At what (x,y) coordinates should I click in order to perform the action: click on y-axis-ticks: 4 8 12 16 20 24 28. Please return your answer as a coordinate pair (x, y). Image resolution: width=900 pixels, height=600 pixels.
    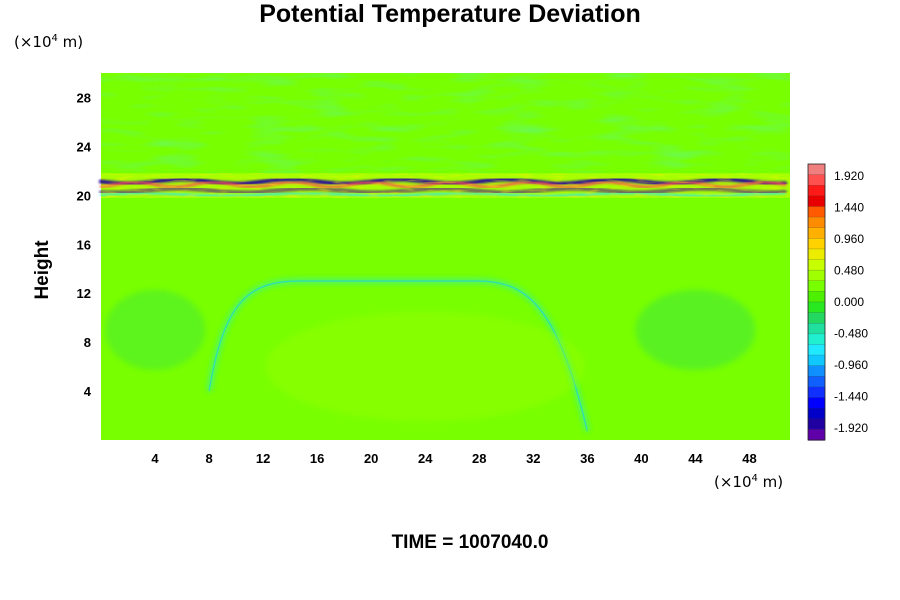
    Looking at the image, I should click on (84, 244).